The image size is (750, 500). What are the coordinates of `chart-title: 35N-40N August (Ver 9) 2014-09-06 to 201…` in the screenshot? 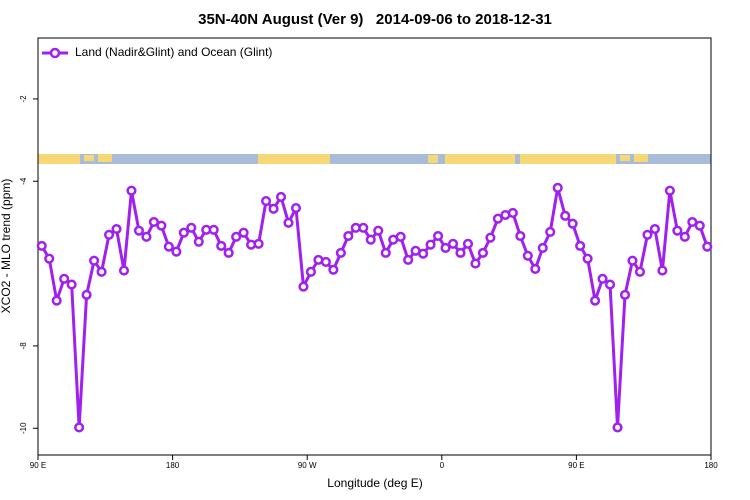 It's located at (375, 19).